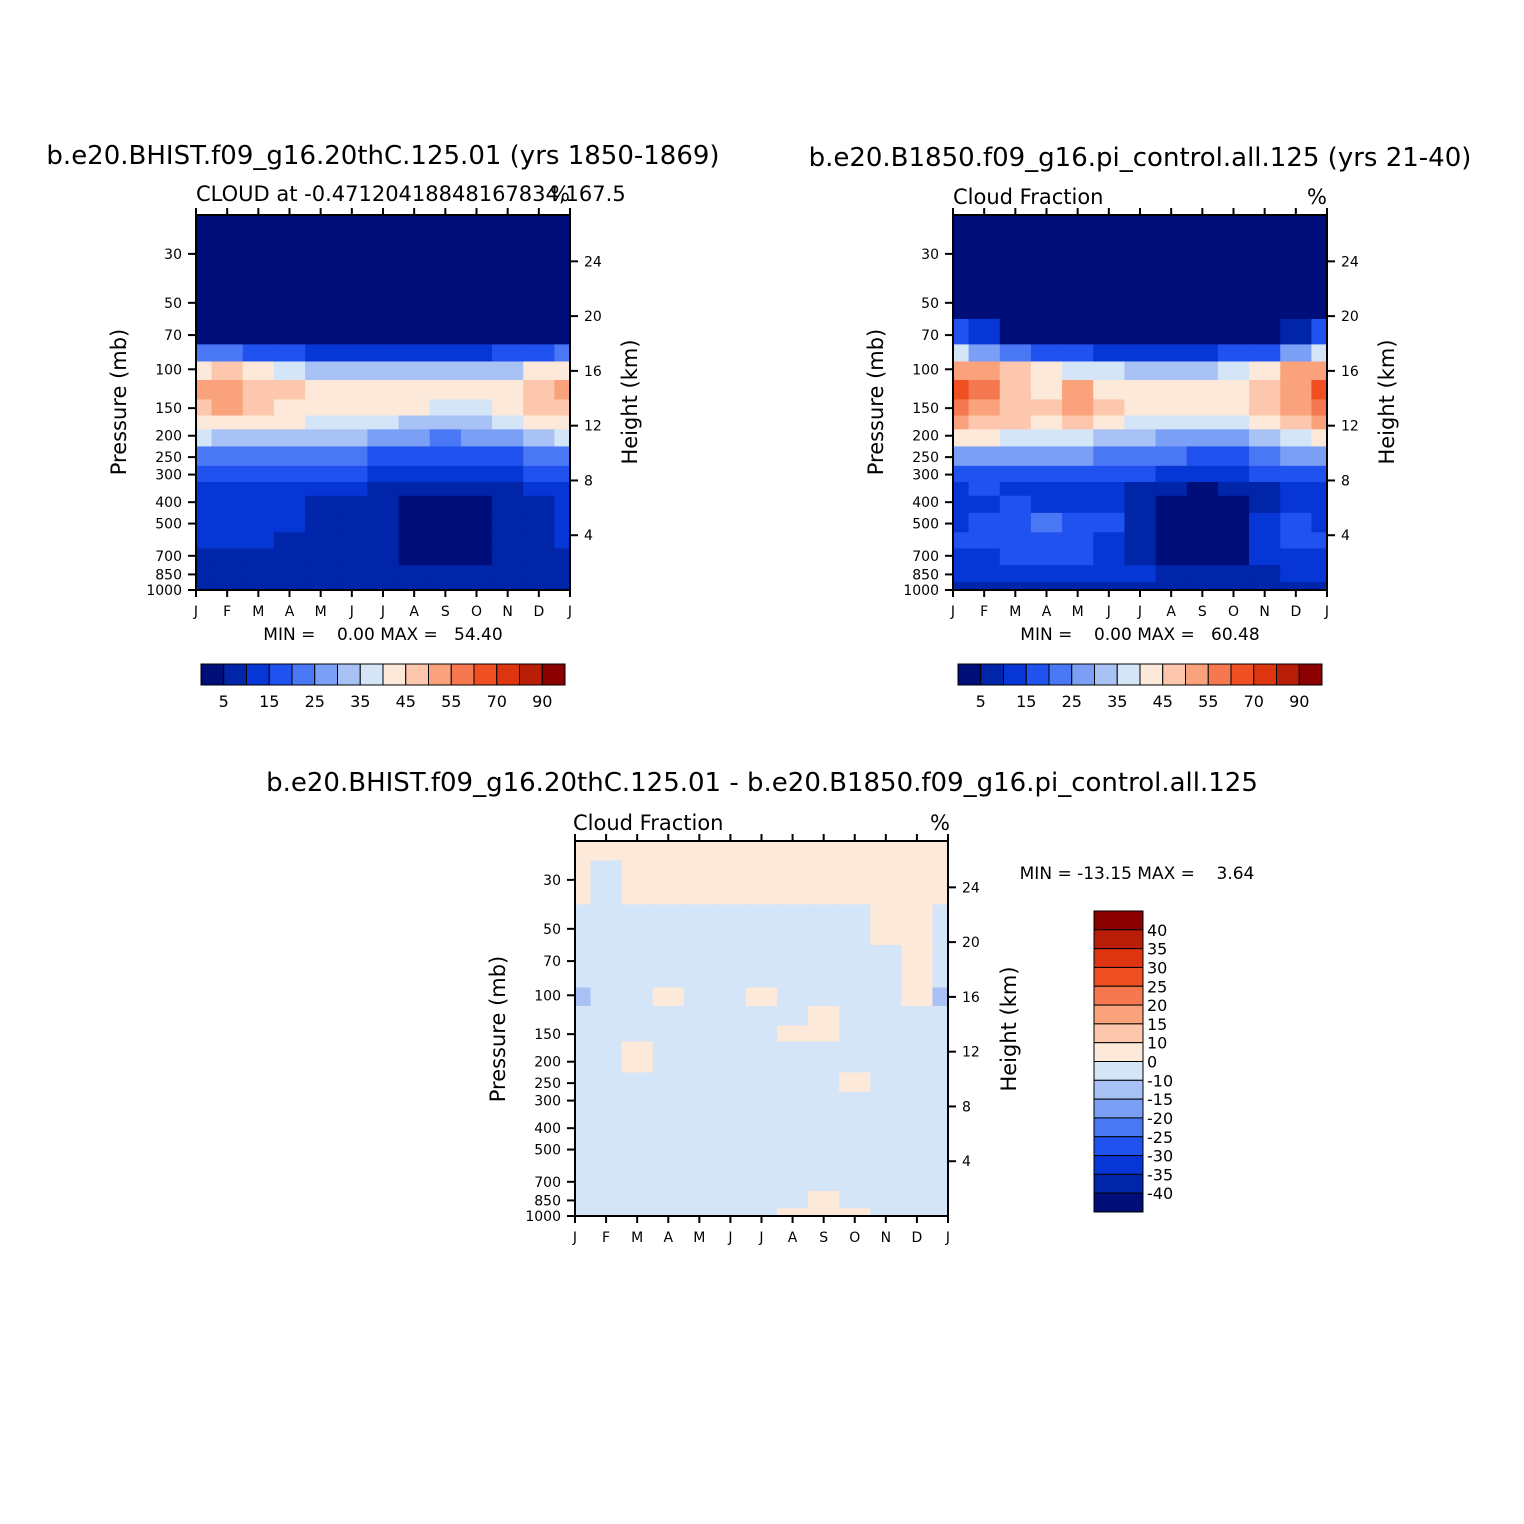  What do you see at coordinates (947, 1238) in the screenshot?
I see `x-tick-label: J` at bounding box center [947, 1238].